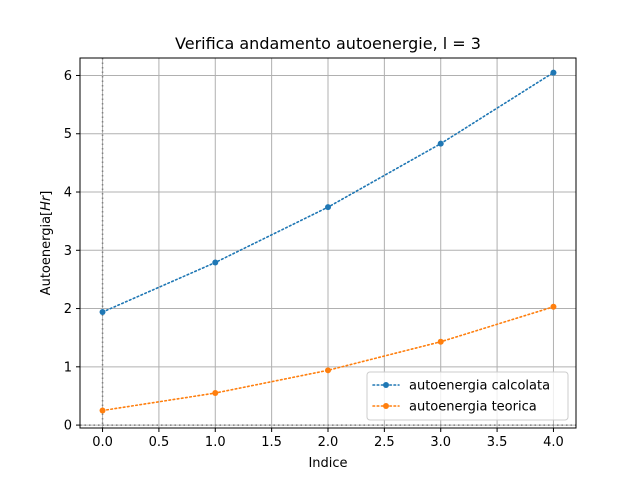 Image resolution: width=640 pixels, height=480 pixels. I want to click on x-tick-label: 2.5, so click(384, 442).